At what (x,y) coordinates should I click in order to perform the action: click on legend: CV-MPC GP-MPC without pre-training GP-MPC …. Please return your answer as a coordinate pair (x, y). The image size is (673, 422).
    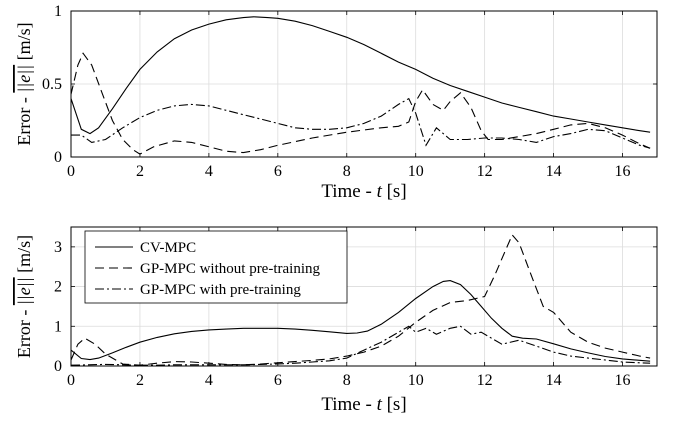
    Looking at the image, I should click on (216, 267).